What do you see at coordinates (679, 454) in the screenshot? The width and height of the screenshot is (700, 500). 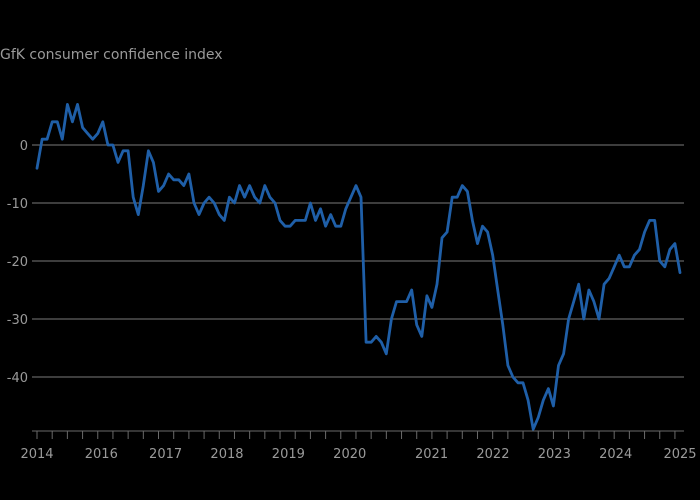 I see `x-tick-label: 2025` at bounding box center [679, 454].